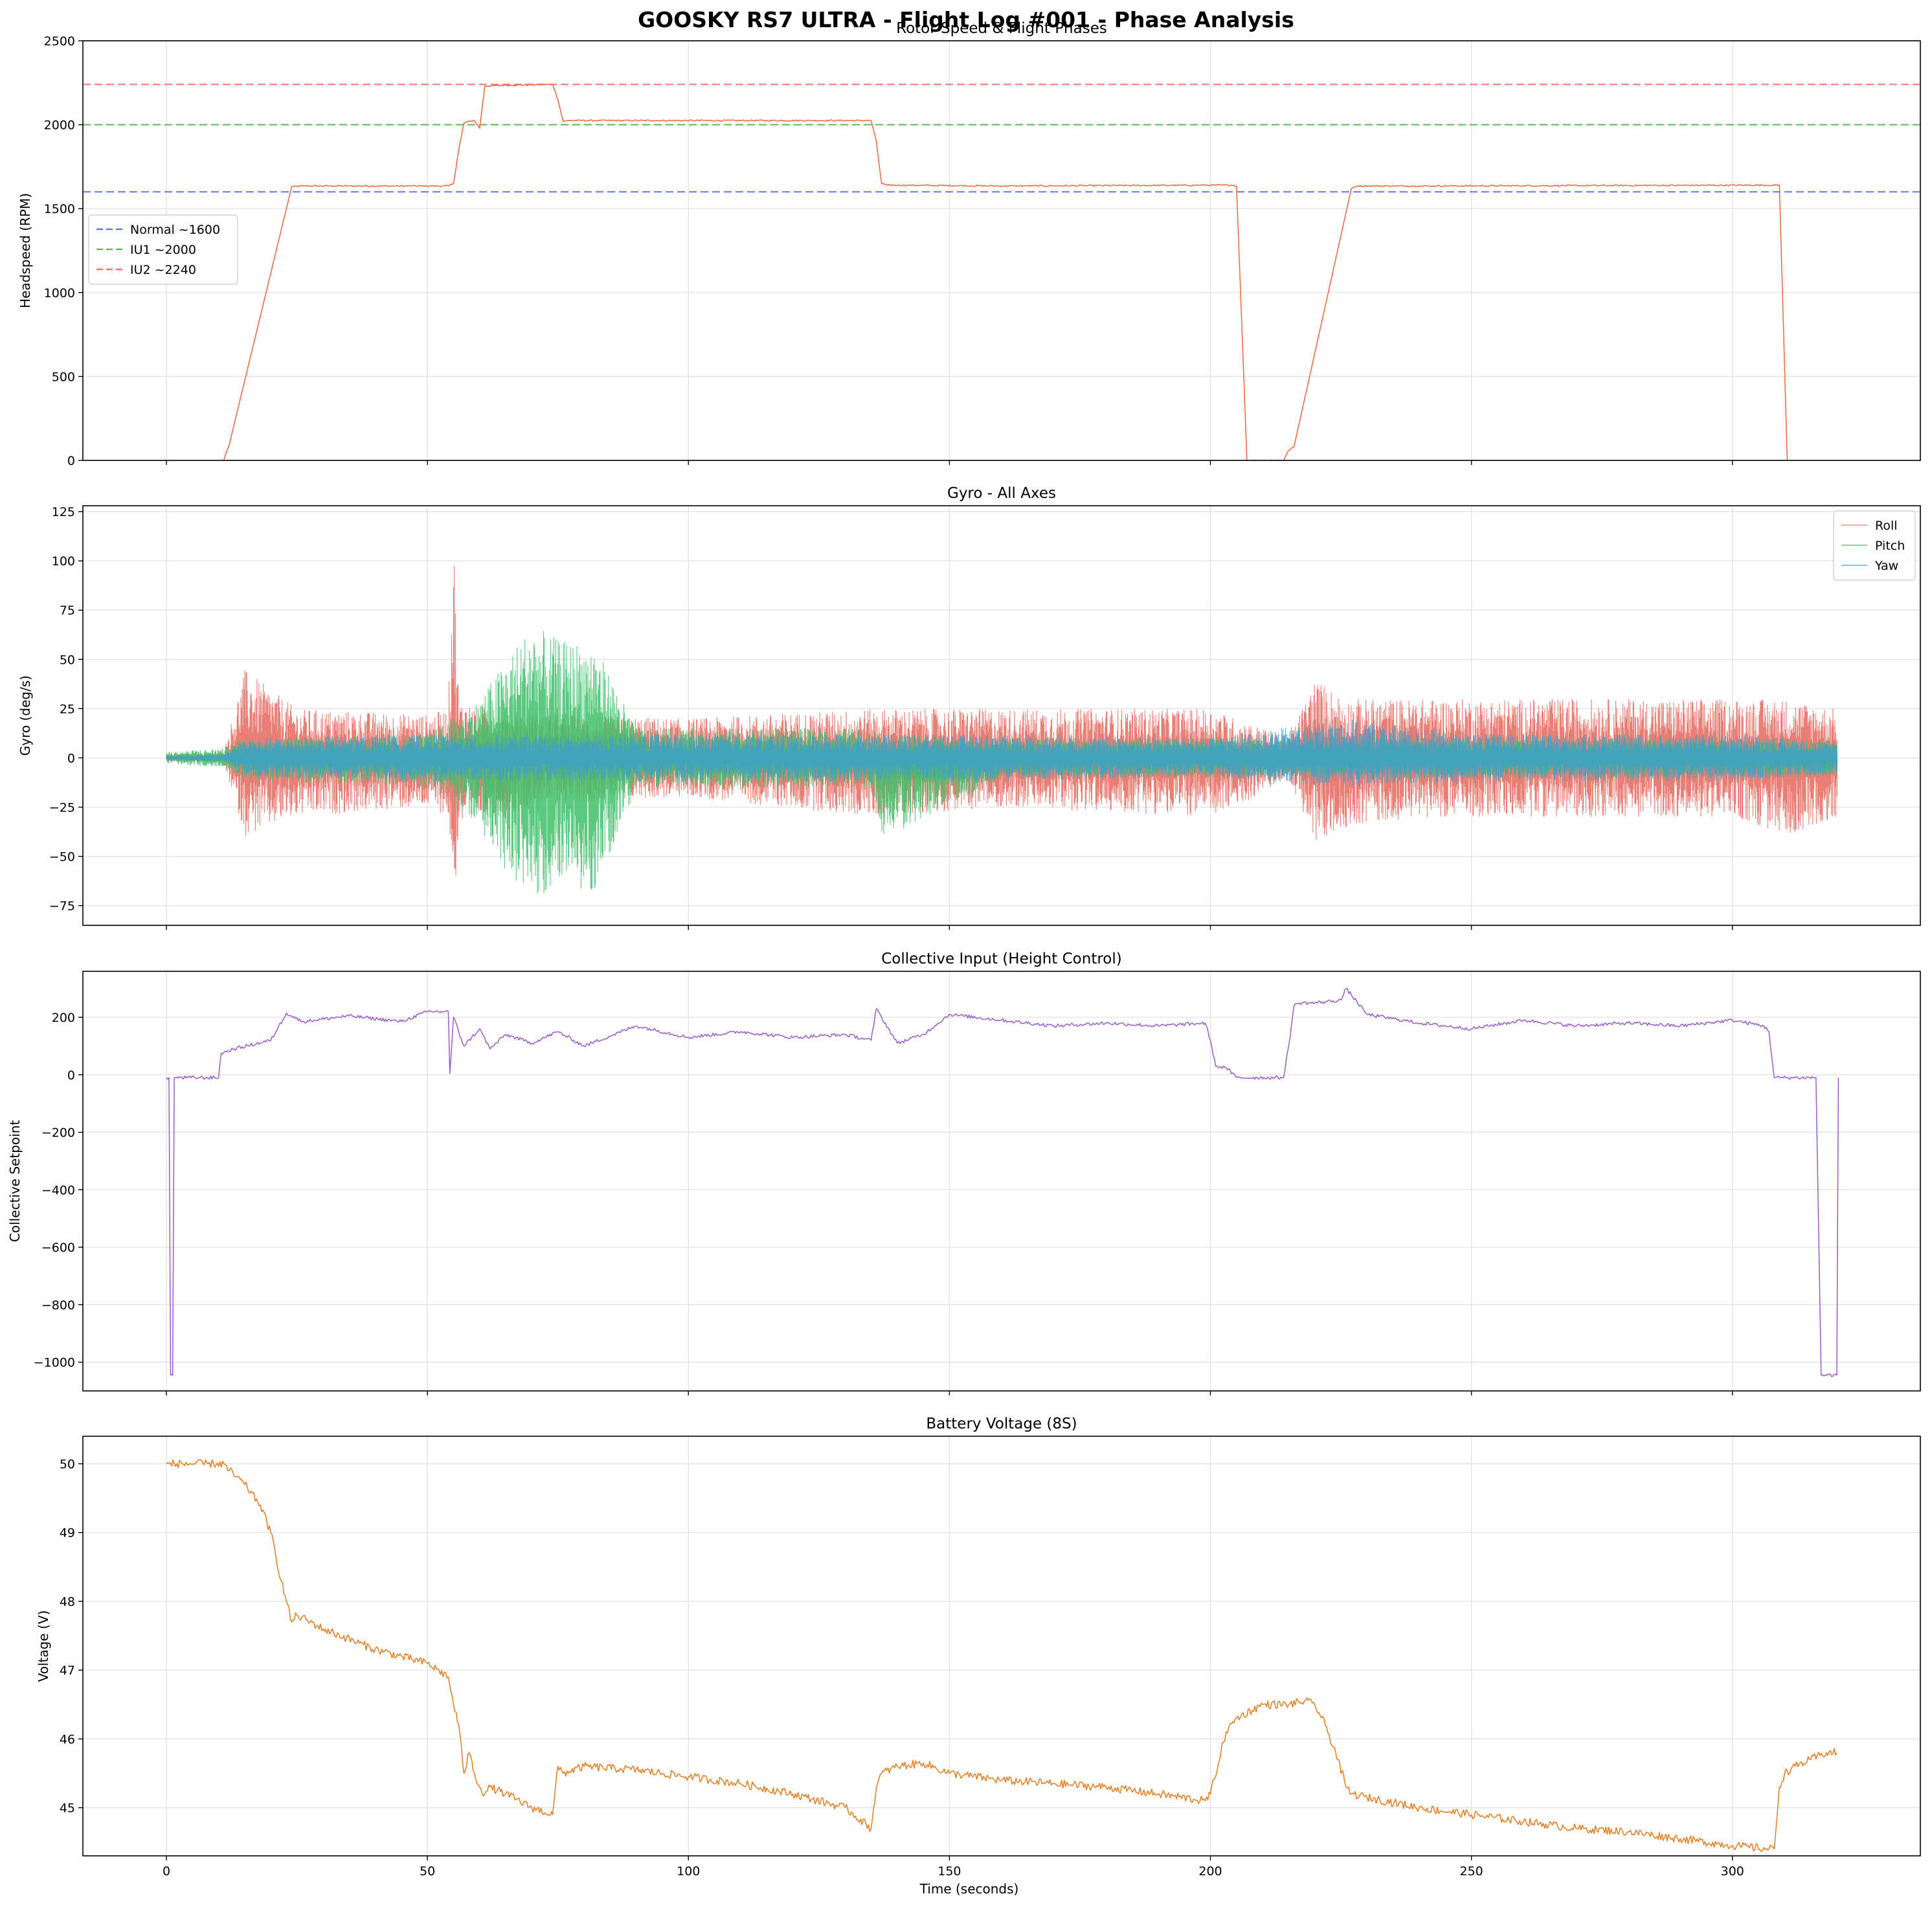 The image size is (1932, 1907). I want to click on y-tick-label: 500, so click(63, 377).